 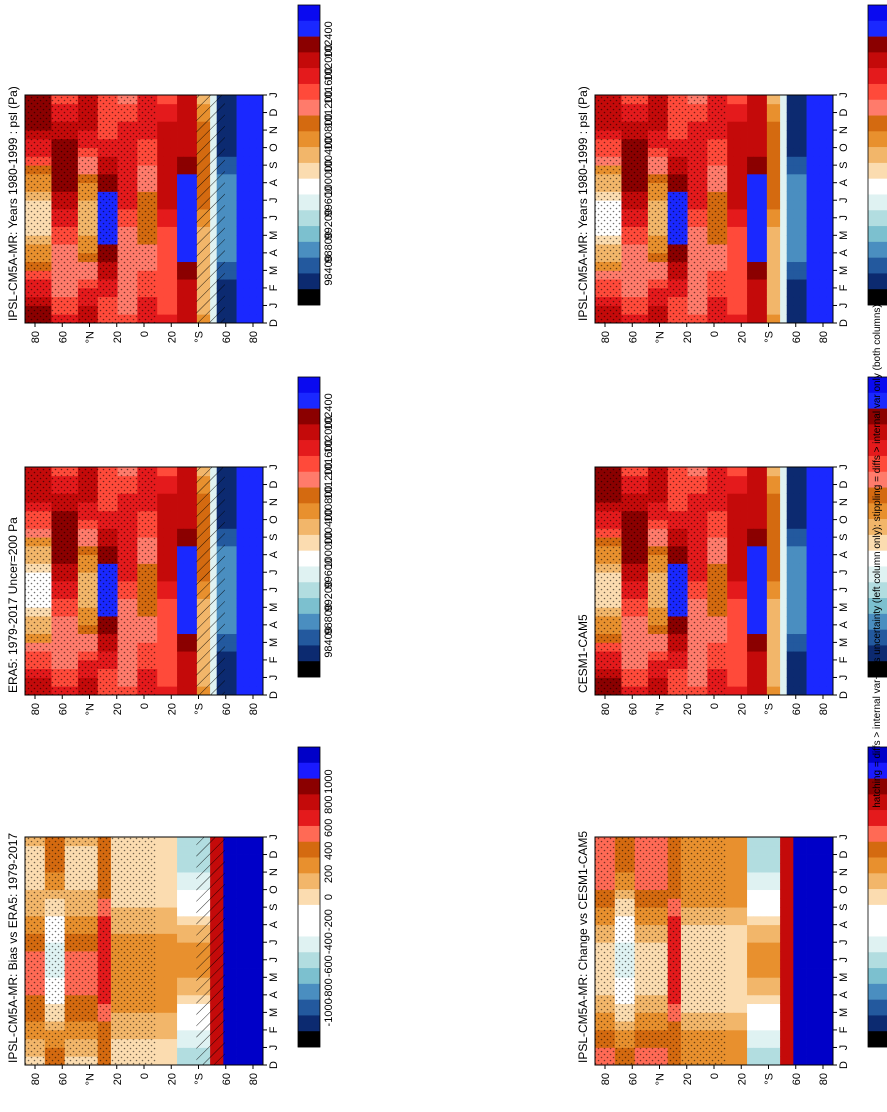 I want to click on stippling, so click(x=90, y=209).